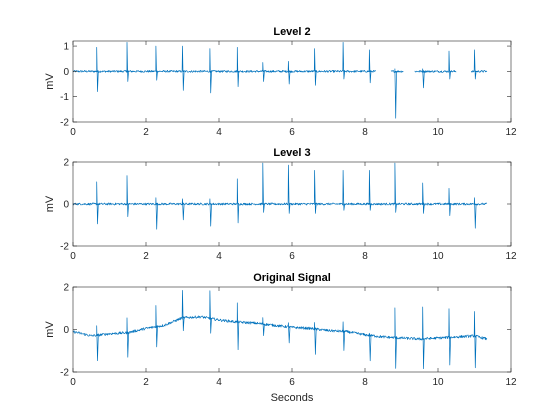 This screenshot has height=420, width=560. I want to click on y-tick-label: 1, so click(66, 47).